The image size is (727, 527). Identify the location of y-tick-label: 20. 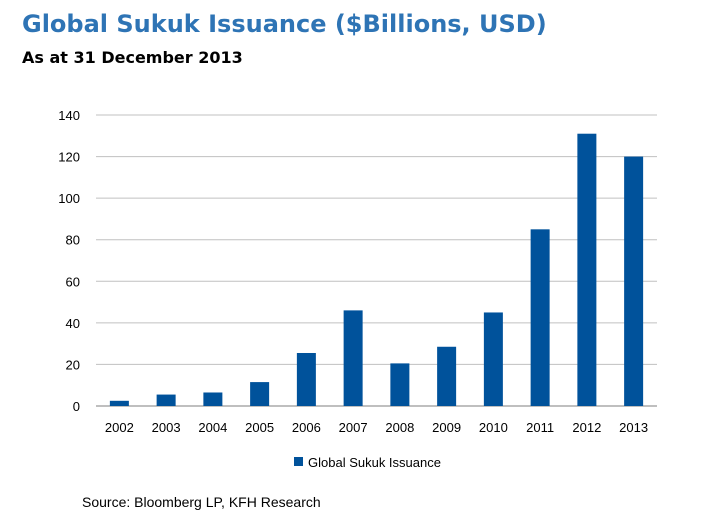
(73, 364).